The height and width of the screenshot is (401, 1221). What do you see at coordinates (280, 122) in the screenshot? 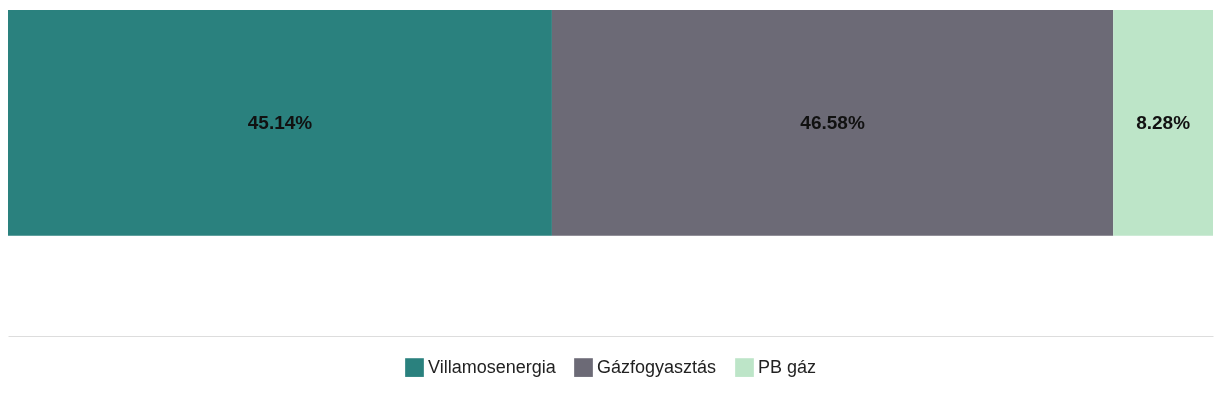
I see `data-label: 45.14%` at bounding box center [280, 122].